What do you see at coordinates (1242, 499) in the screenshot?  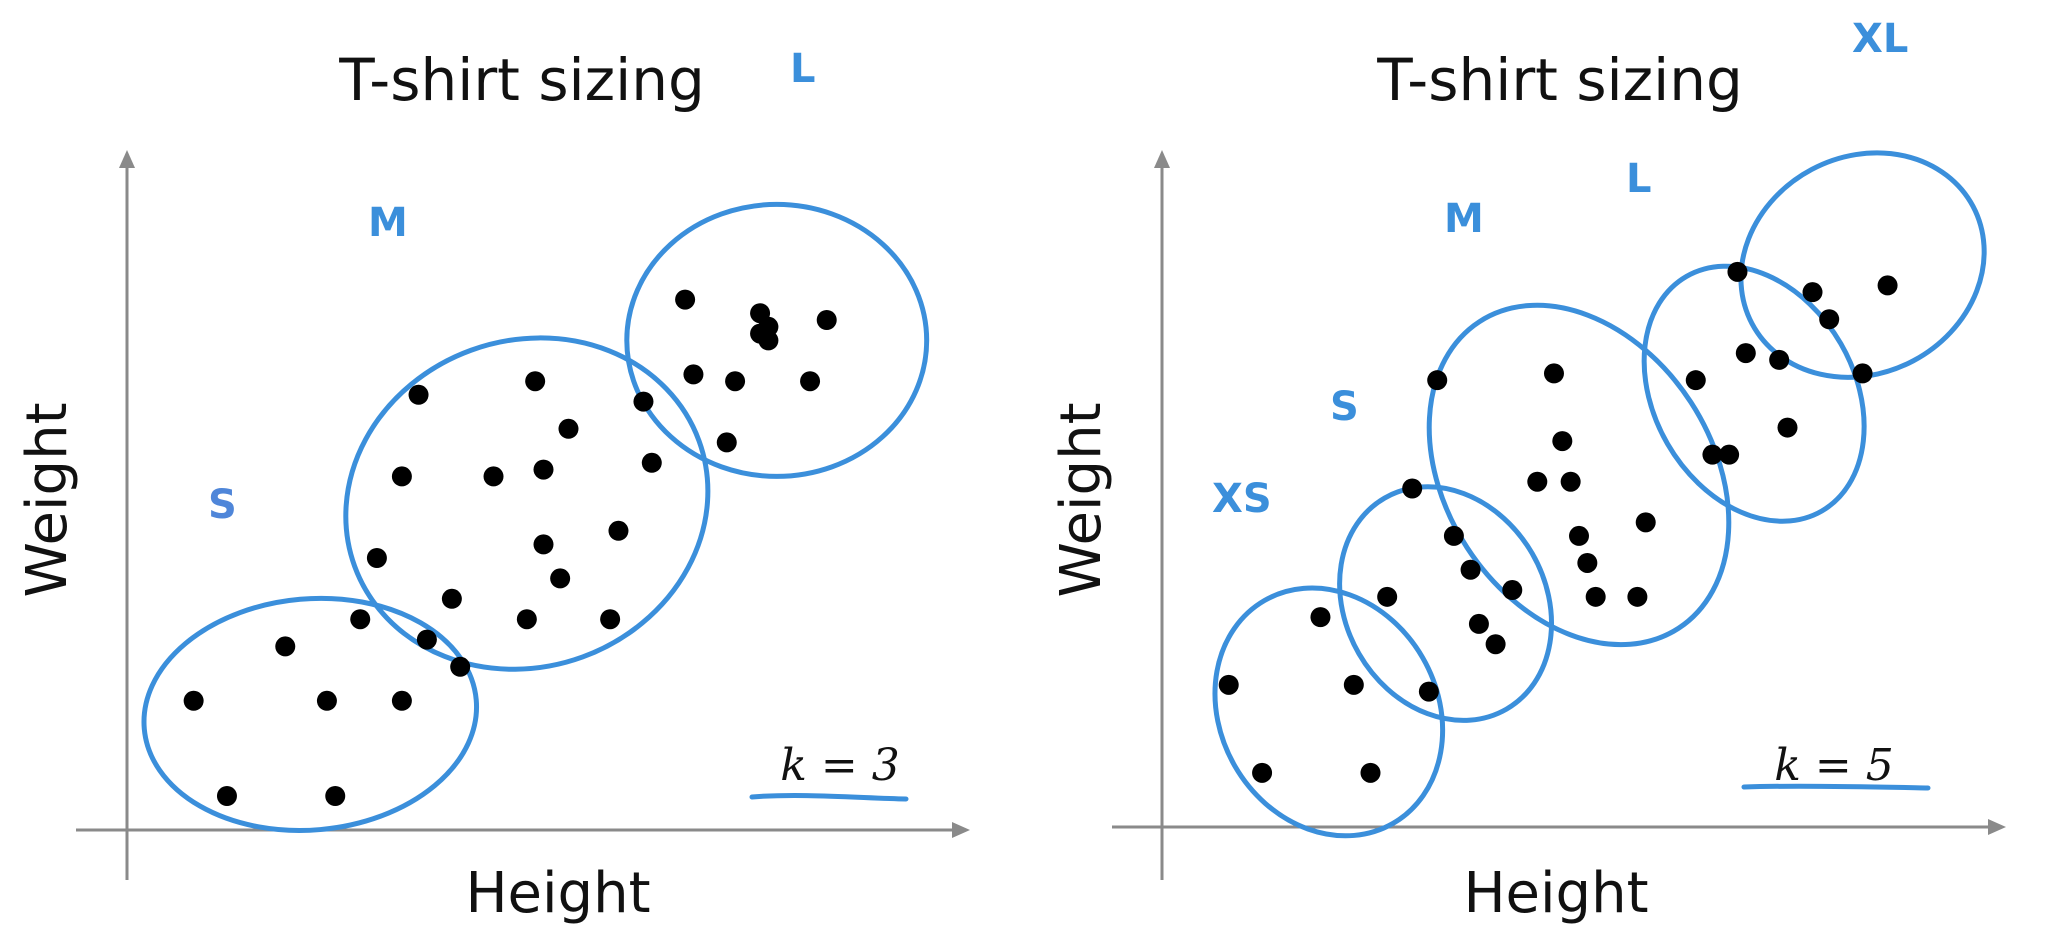 I see `cluster-label-xs: XS` at bounding box center [1242, 499].